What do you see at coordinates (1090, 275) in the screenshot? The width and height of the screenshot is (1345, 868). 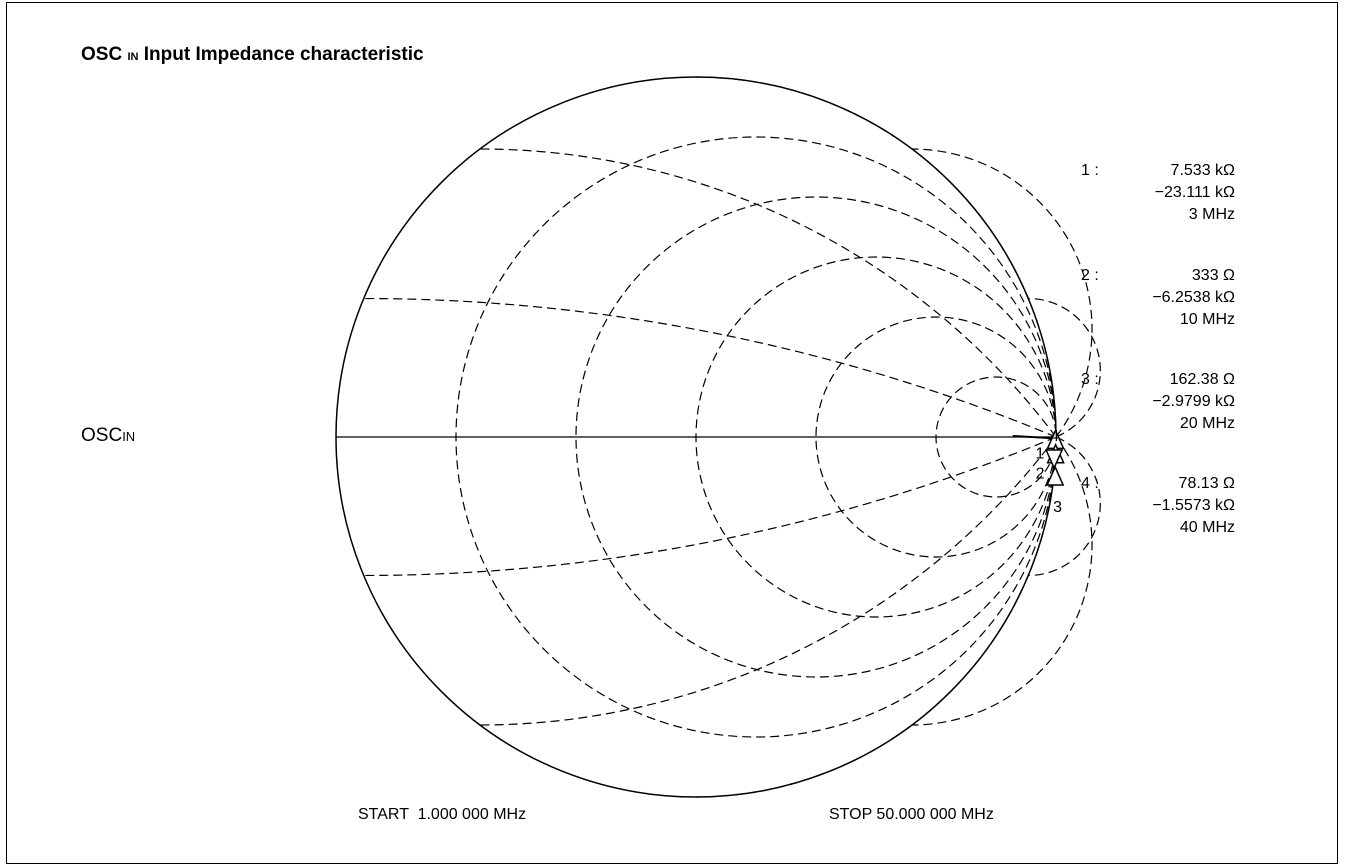 I see `marker-readout-index: 2 :` at bounding box center [1090, 275].